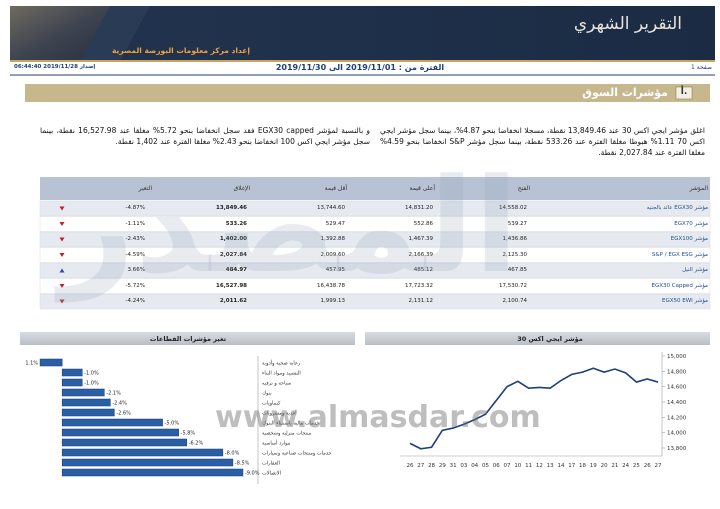  Describe the element at coordinates (423, 223) in the screenshot. I see `table-cell: 552.86` at that location.